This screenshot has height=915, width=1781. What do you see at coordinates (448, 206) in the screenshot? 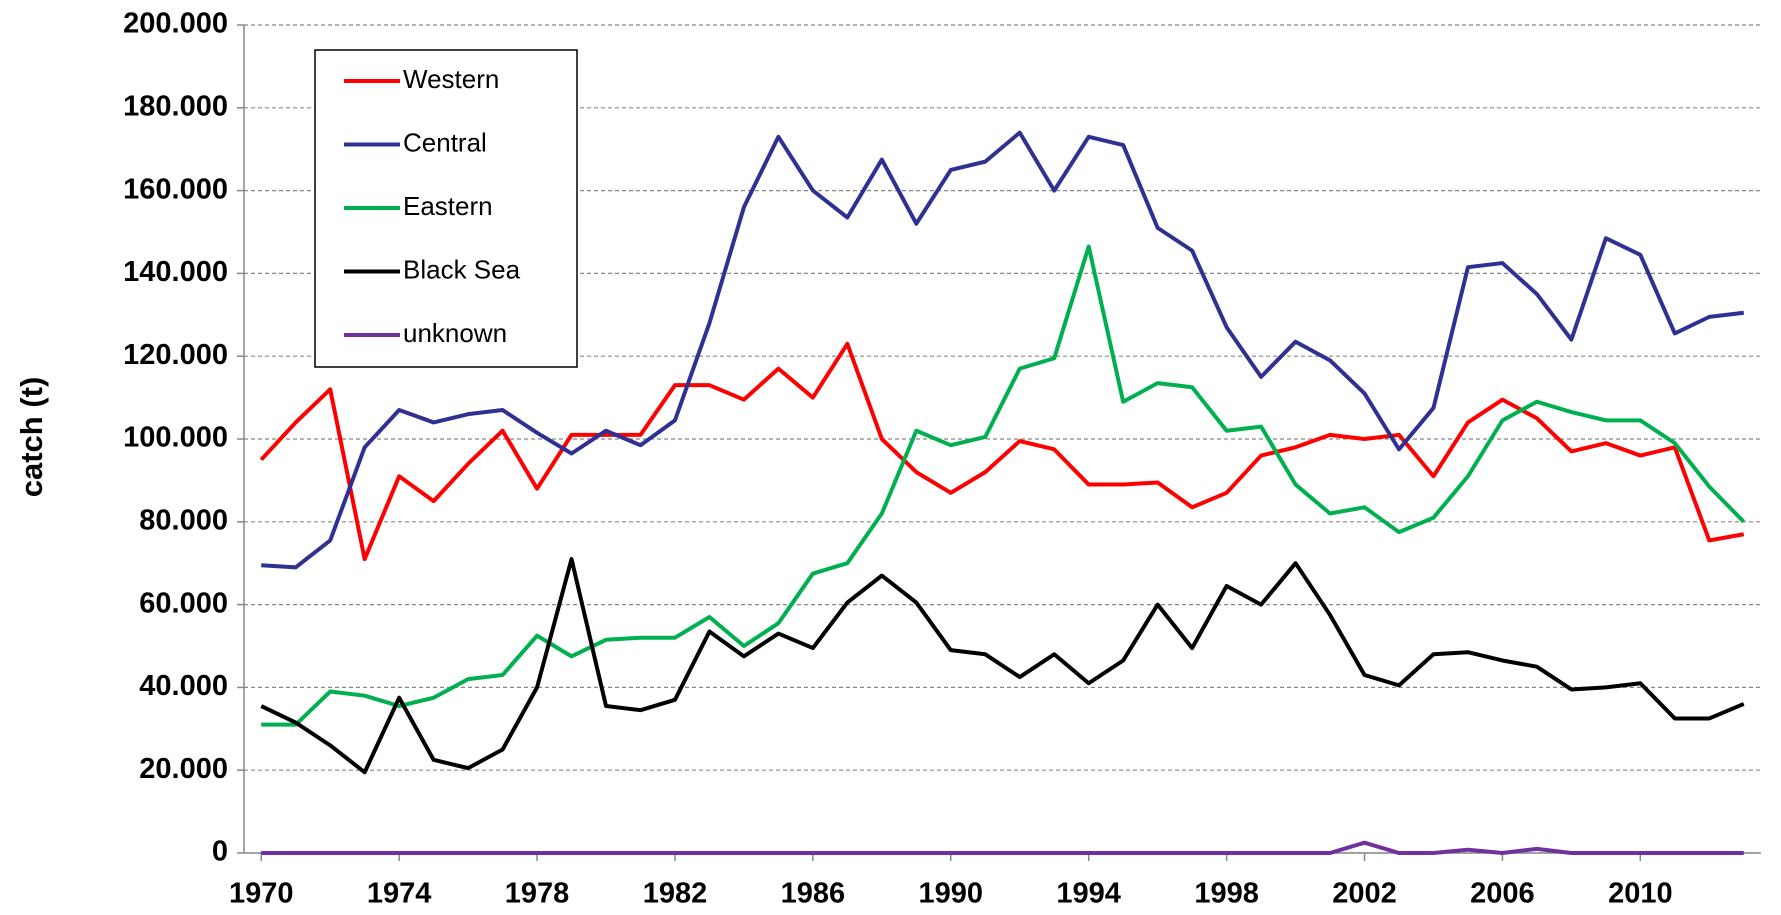
I see `legend-label: Eastern` at bounding box center [448, 206].